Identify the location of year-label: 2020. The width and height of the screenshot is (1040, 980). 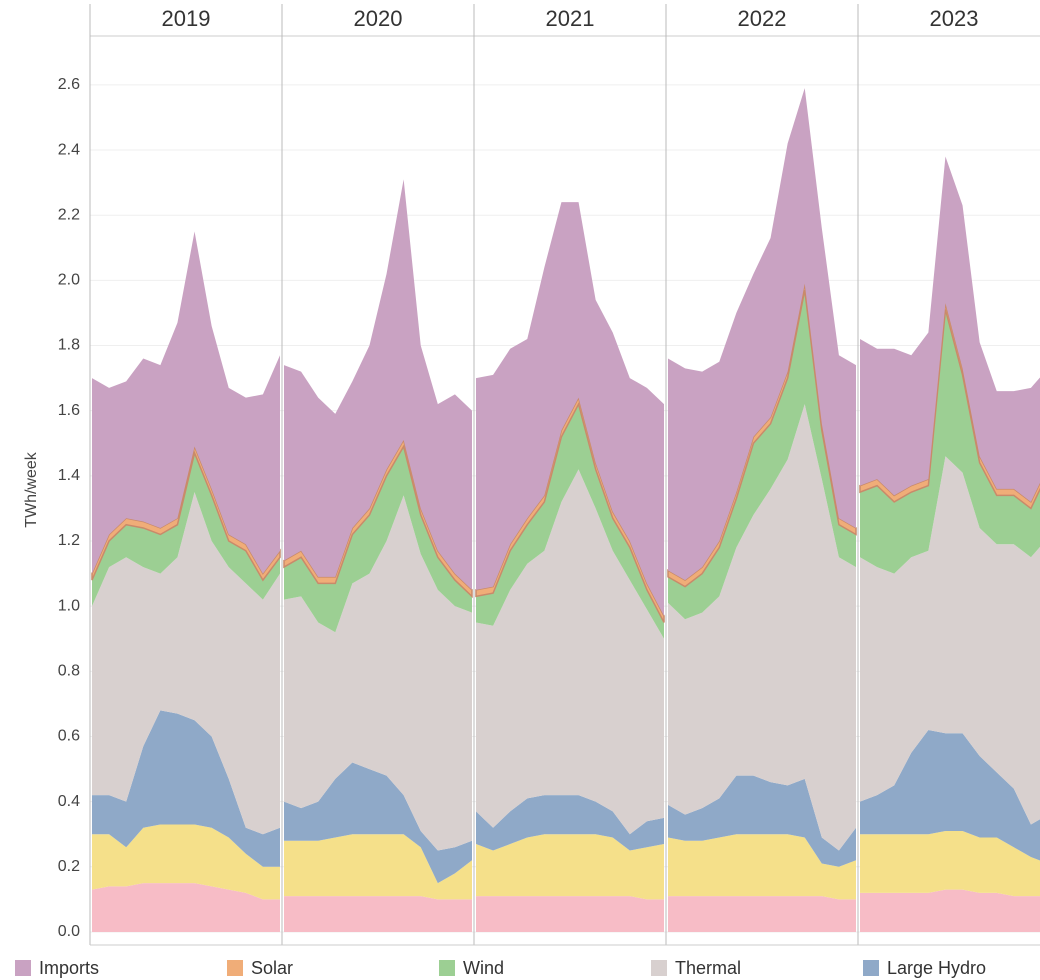
(378, 18).